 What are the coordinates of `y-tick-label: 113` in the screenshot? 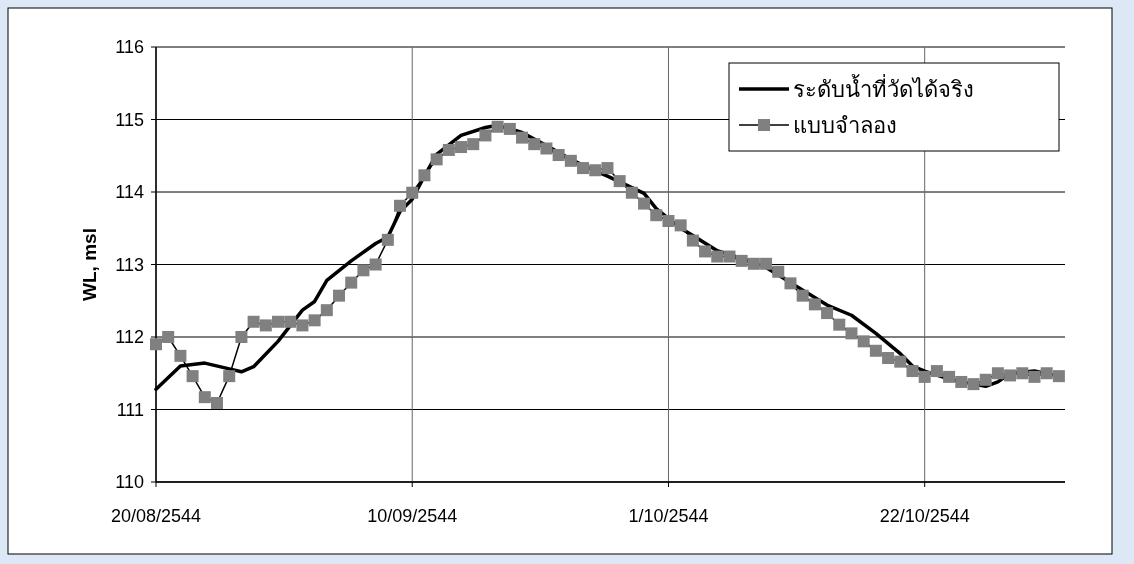 It's located at (129, 264).